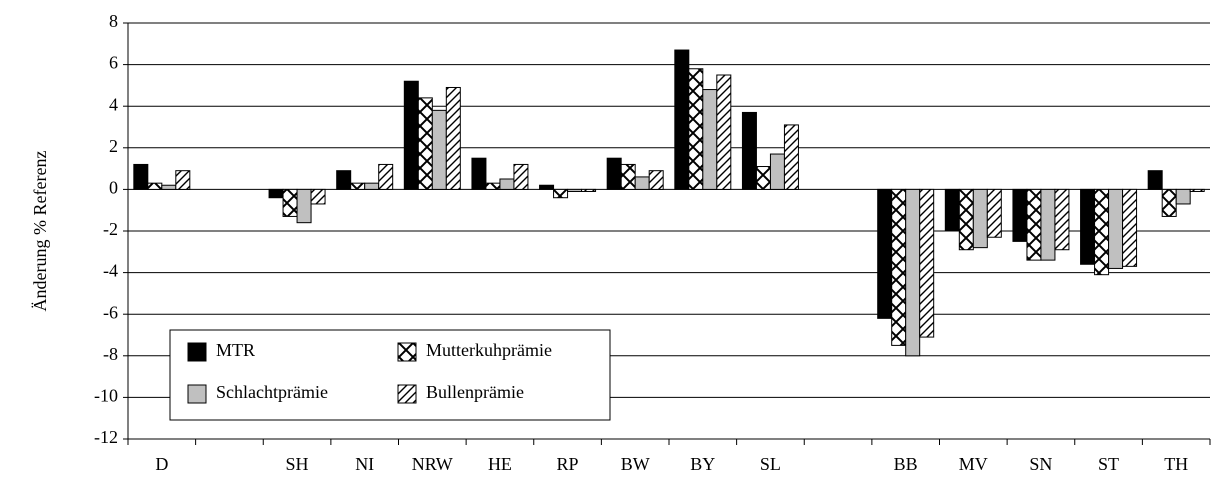 The height and width of the screenshot is (485, 1213). I want to click on y-tick-label: -6, so click(110, 312).